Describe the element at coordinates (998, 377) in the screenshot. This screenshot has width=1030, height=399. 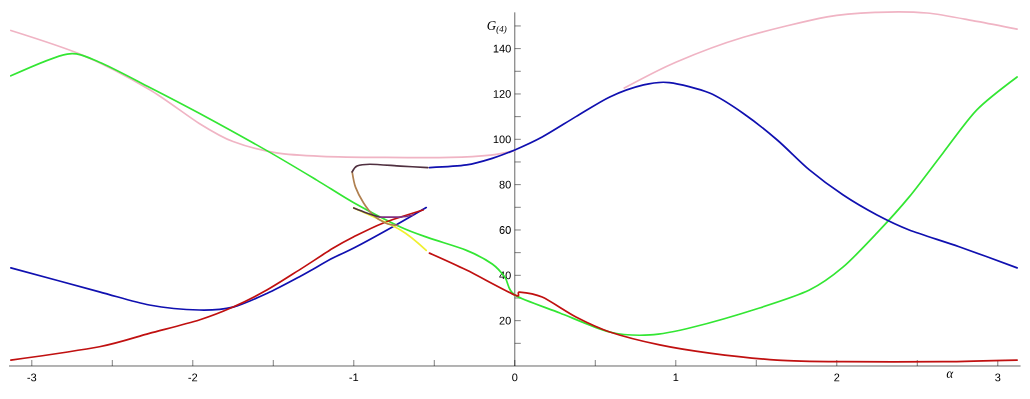
I see `x-tick-label: 3` at that location.